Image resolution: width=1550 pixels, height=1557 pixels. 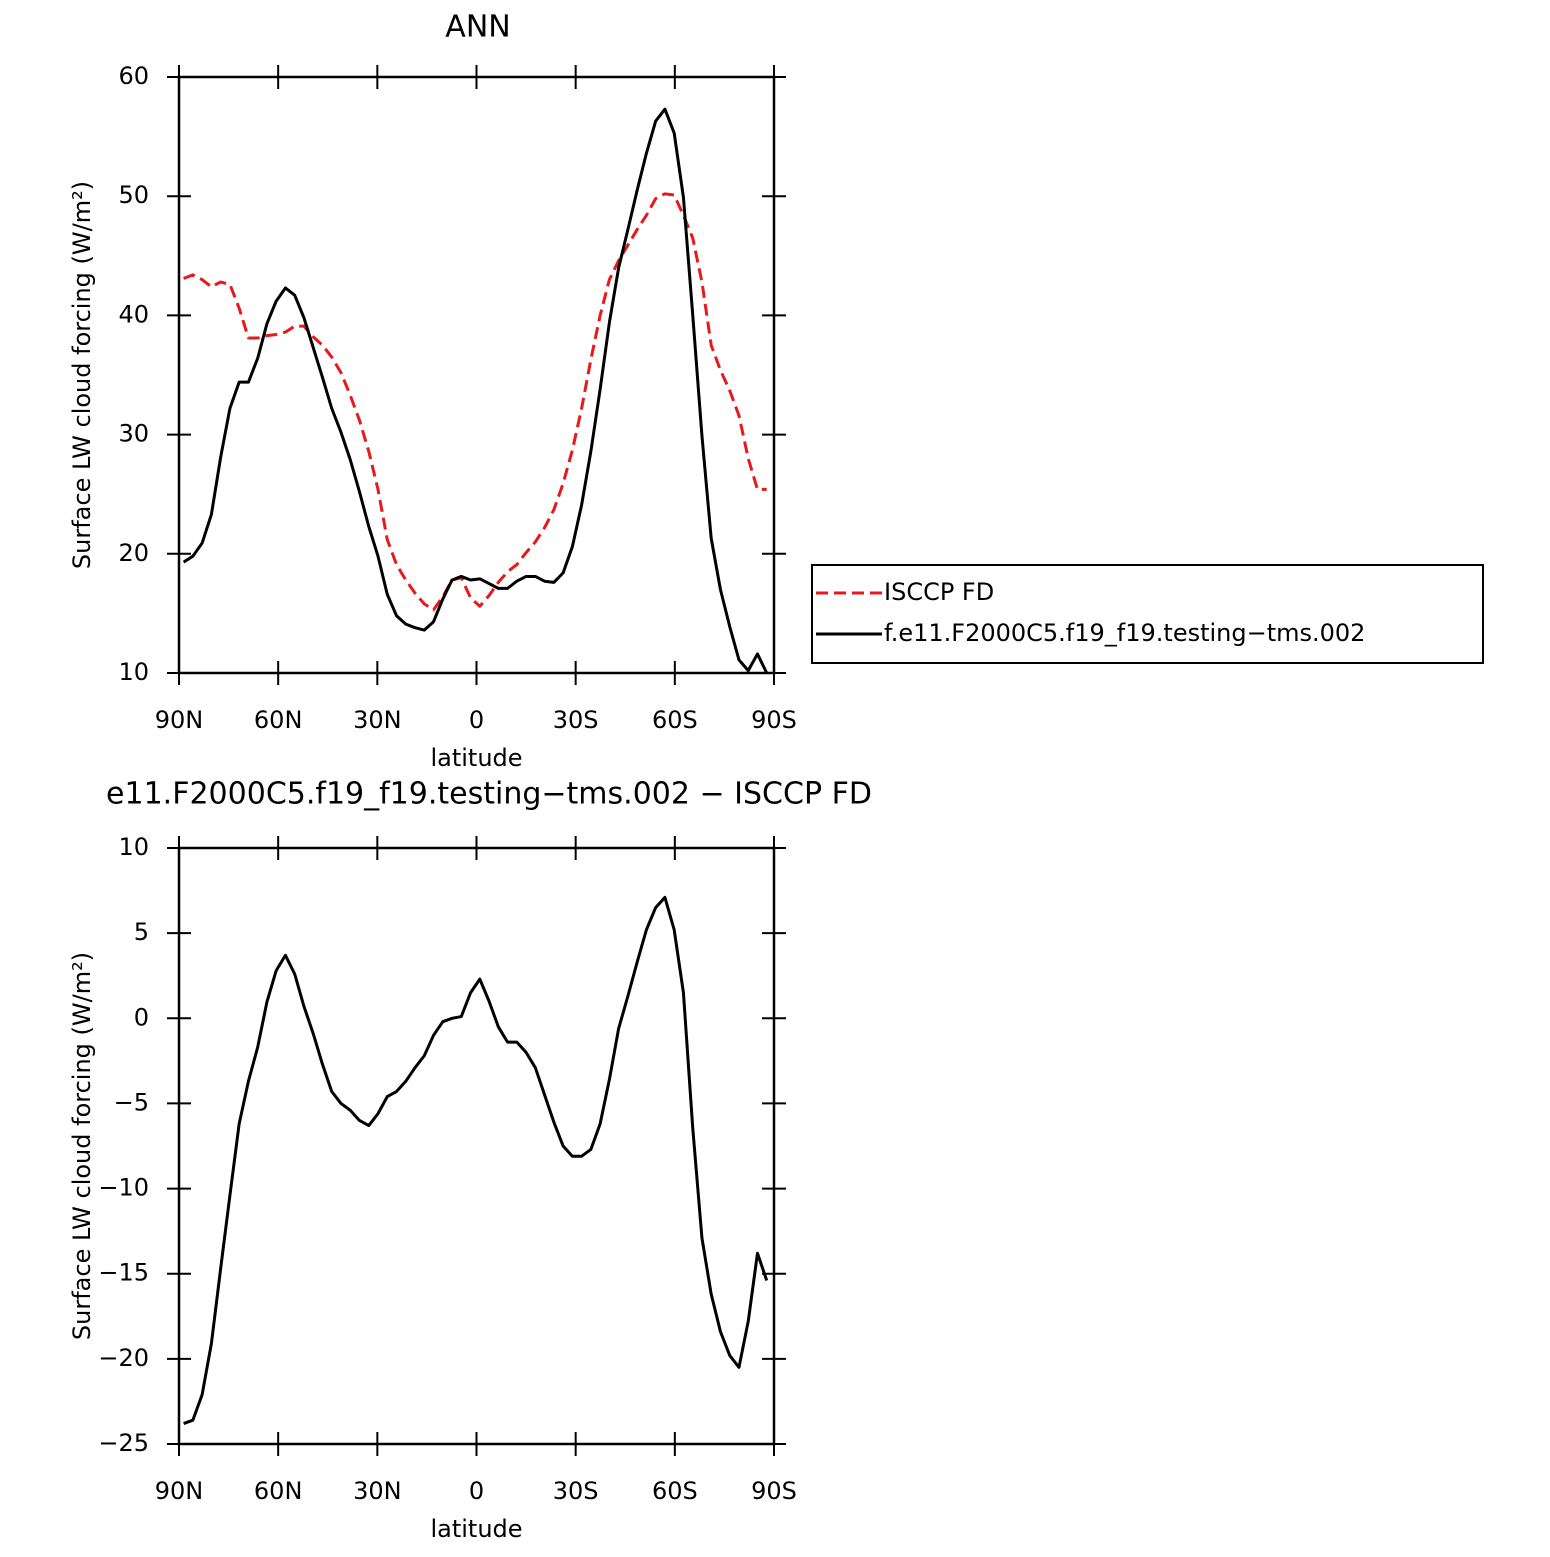 I want to click on y-tick-label: −10, so click(x=123, y=1188).